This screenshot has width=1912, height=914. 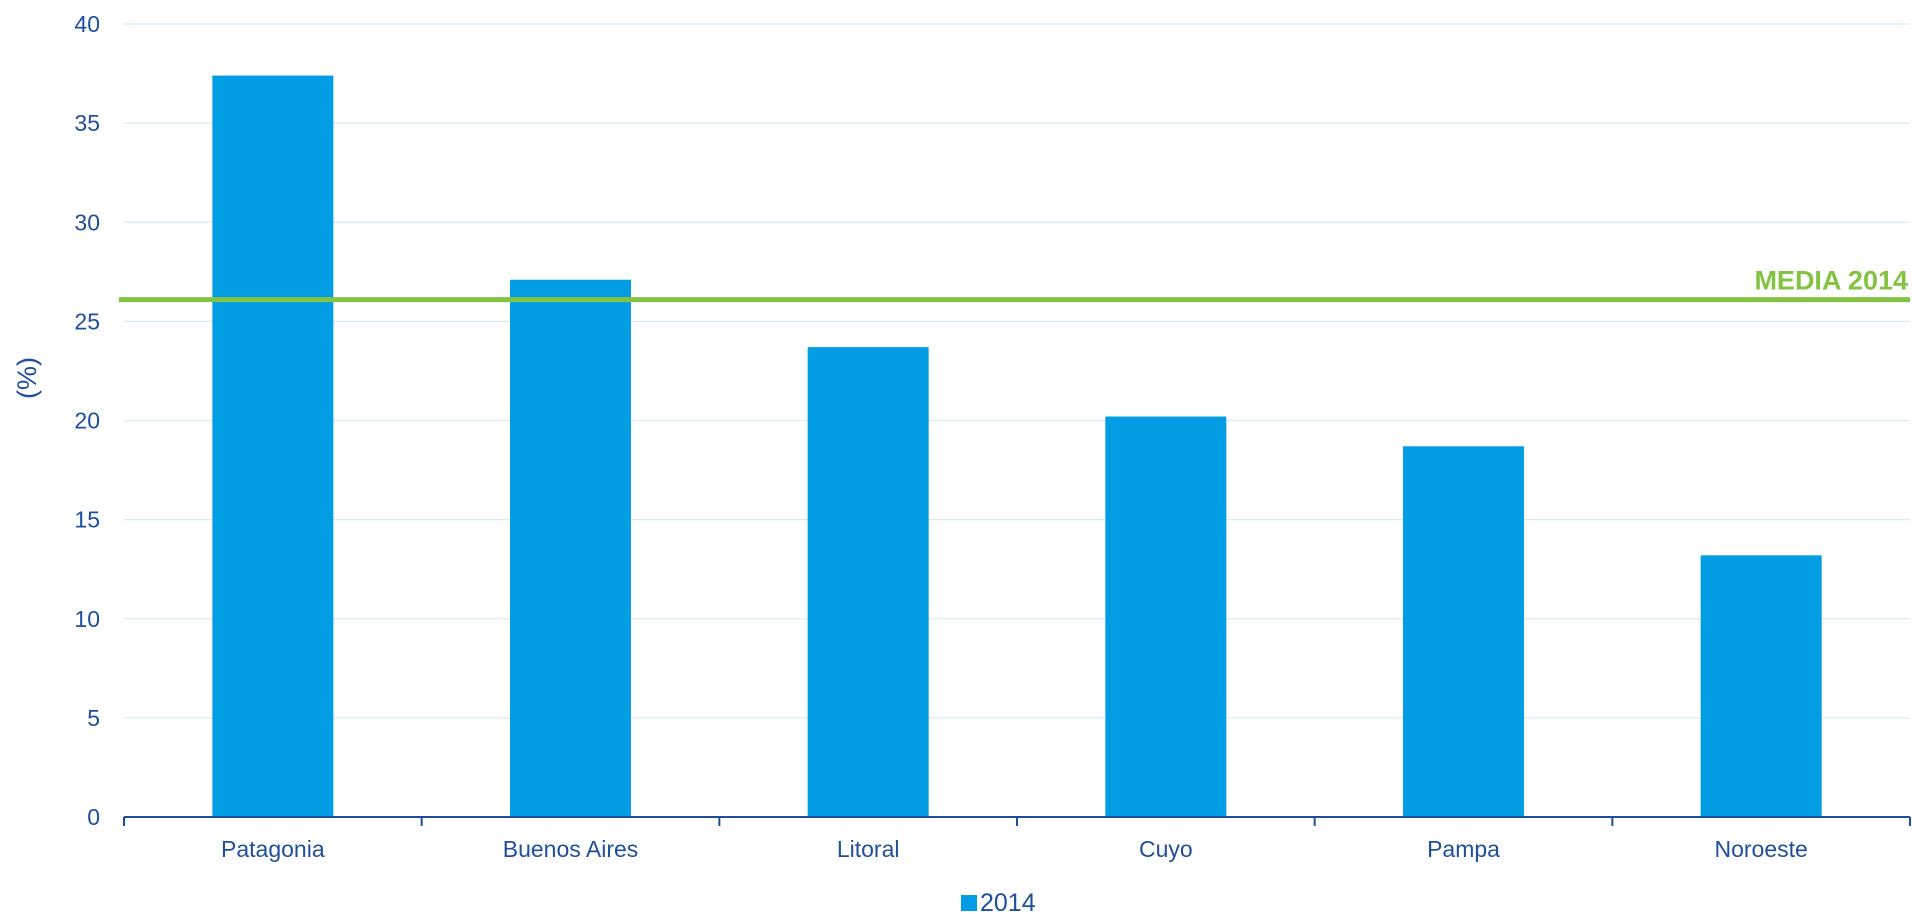 I want to click on legend: 2014, so click(x=998, y=901).